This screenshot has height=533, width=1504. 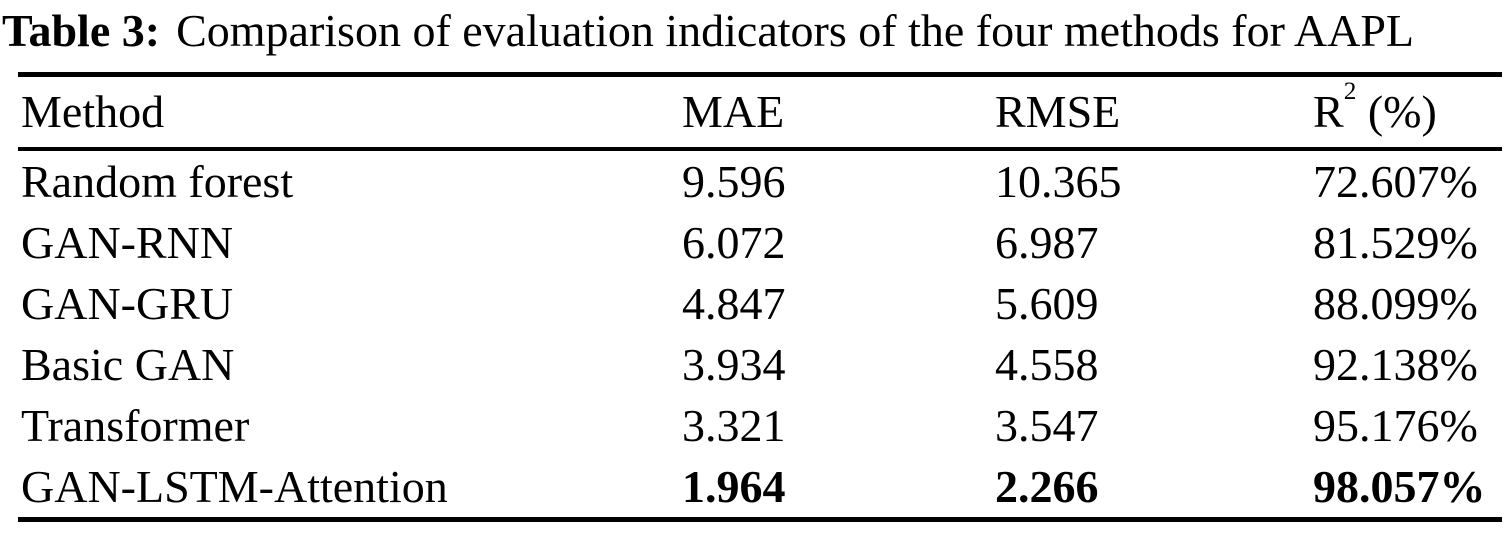 What do you see at coordinates (734, 364) in the screenshot?
I see `mae-cell: 3.934` at bounding box center [734, 364].